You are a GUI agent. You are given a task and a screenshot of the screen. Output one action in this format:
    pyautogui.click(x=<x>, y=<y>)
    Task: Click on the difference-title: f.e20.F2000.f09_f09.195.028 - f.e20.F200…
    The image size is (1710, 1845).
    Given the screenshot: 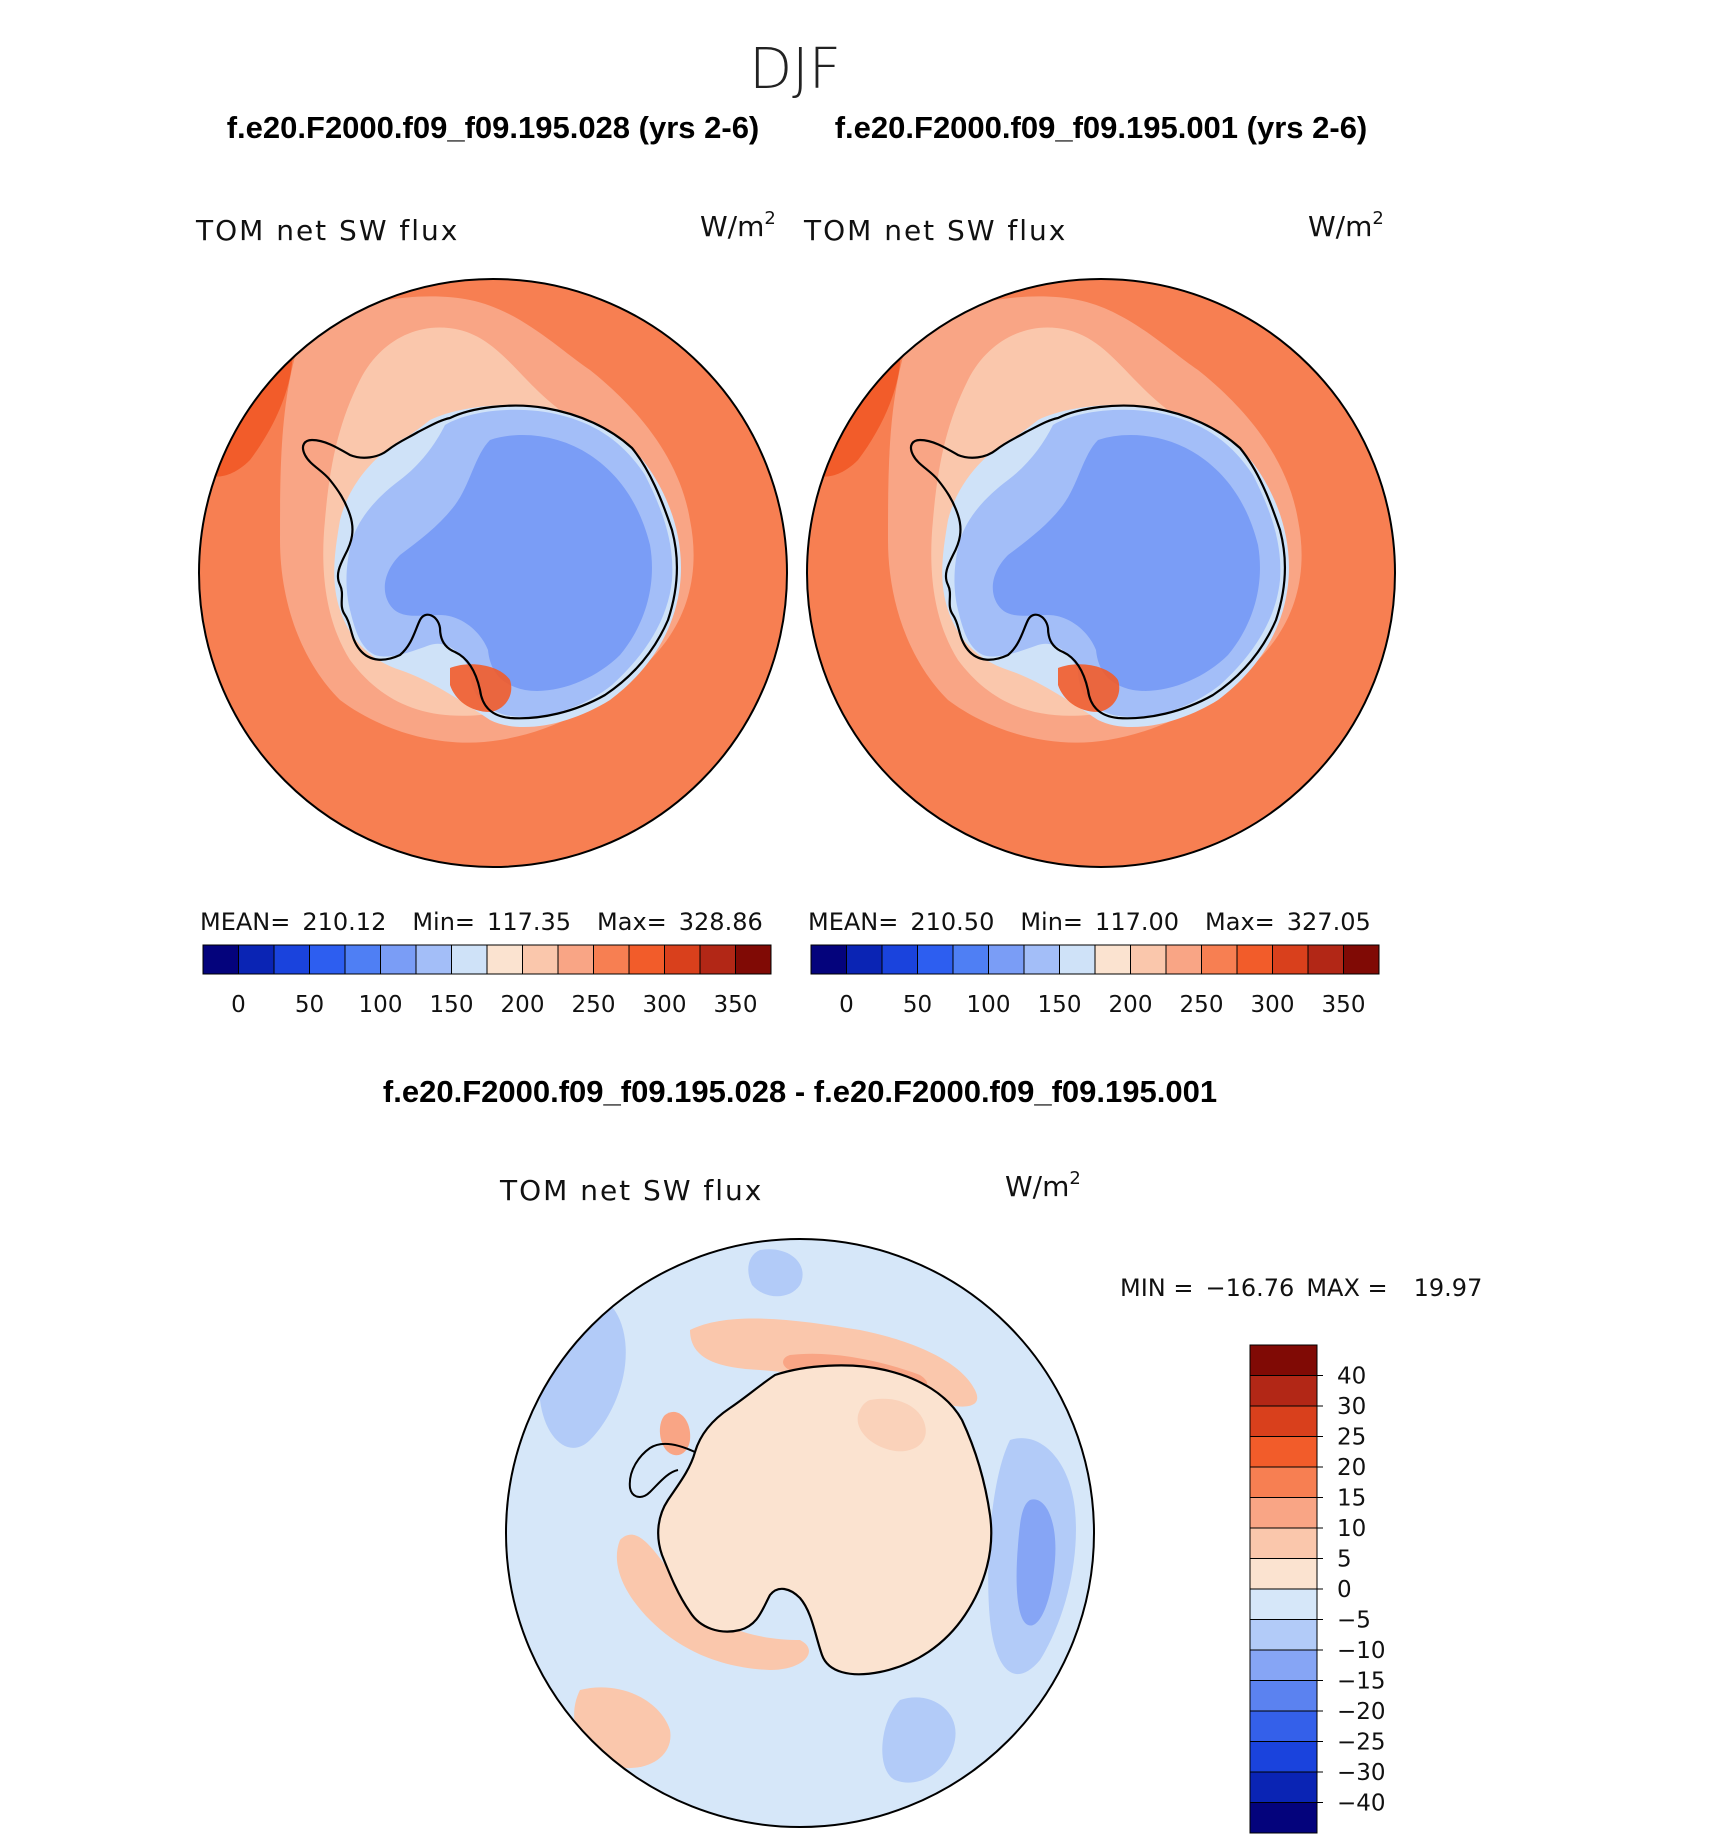 What is the action you would take?
    pyautogui.click(x=800, y=1091)
    